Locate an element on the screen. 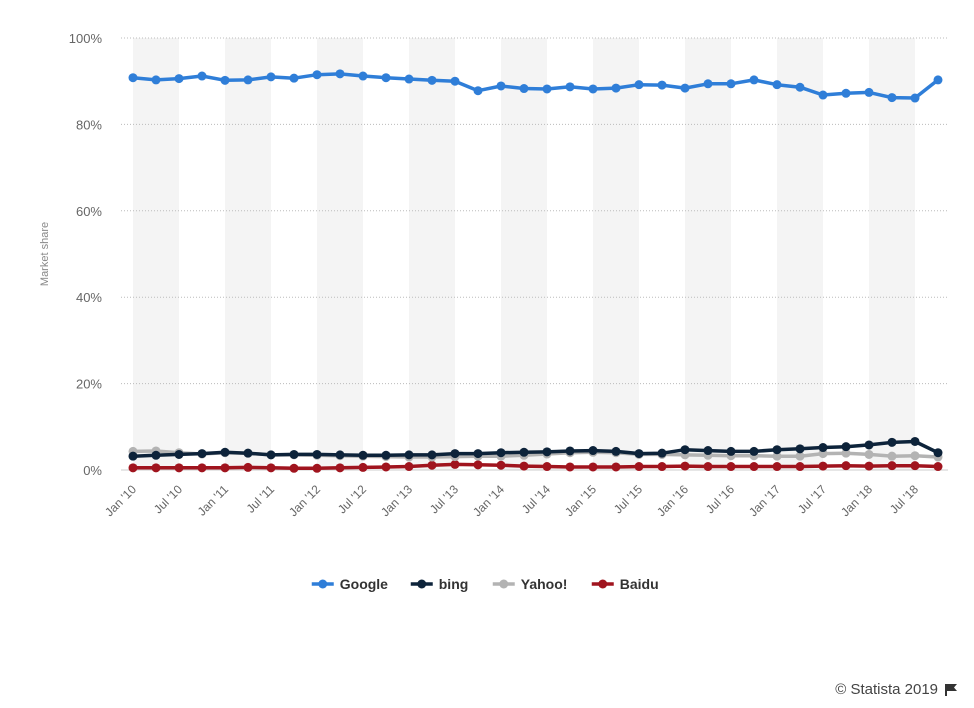  legend-item-baidu: Baidu is located at coordinates (625, 584).